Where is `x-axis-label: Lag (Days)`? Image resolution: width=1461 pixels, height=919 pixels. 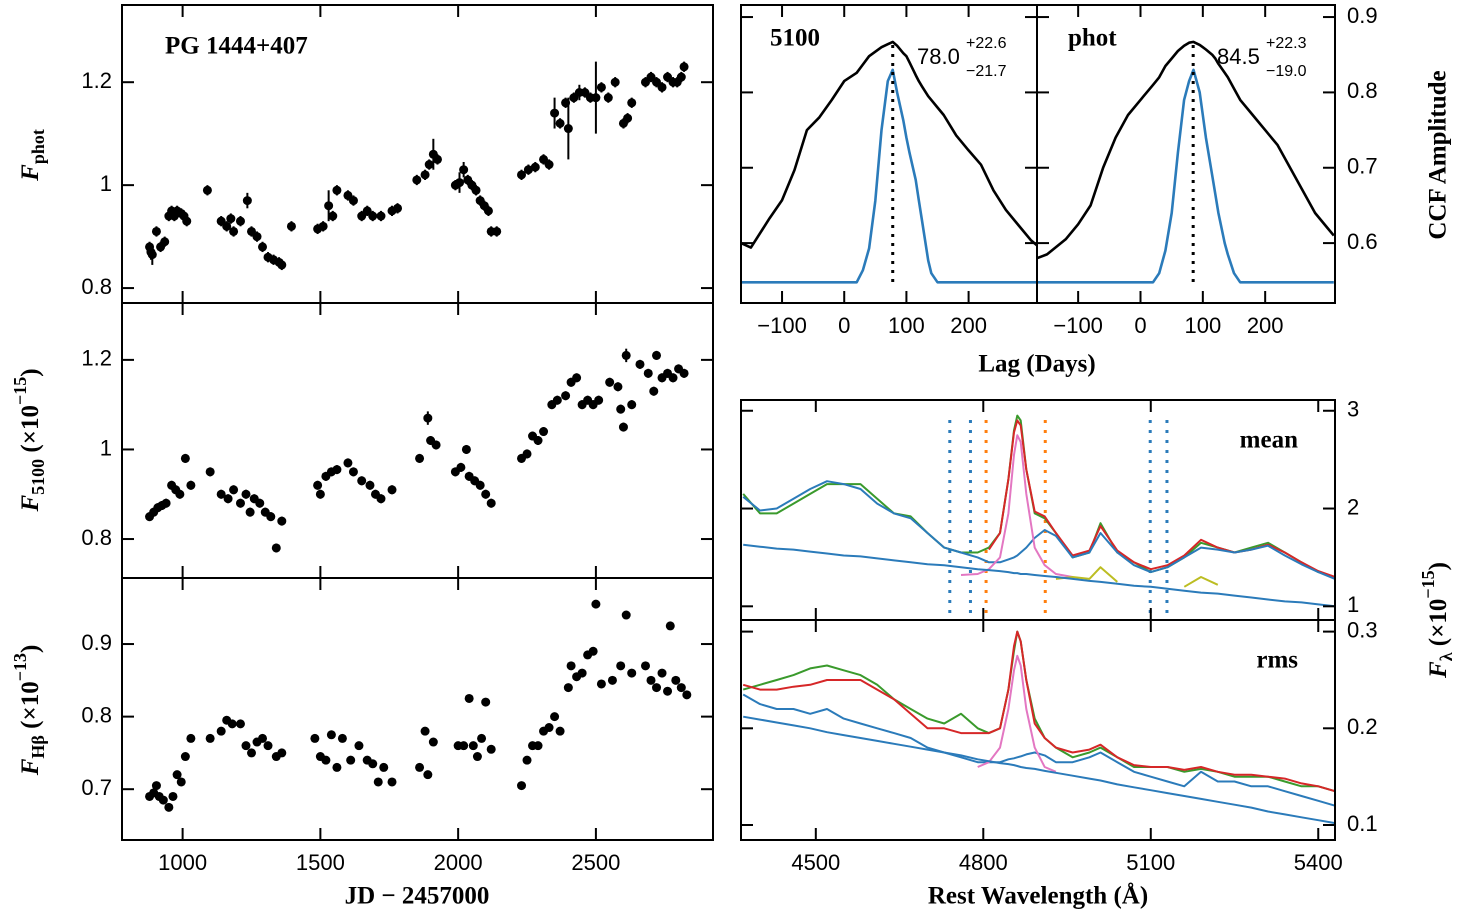
x-axis-label: Lag (Days) is located at coordinates (1036, 364).